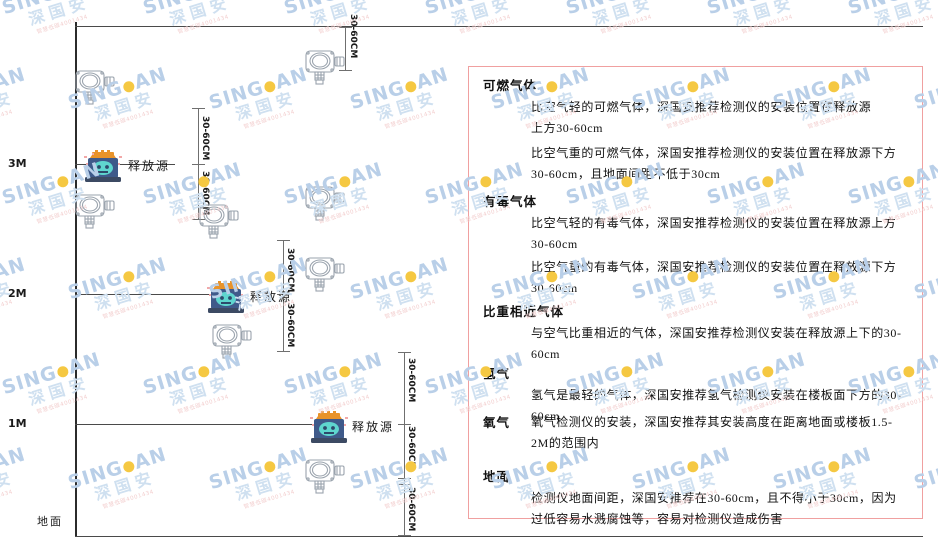  What do you see at coordinates (510, 202) in the screenshot?
I see `section-heading-toxic: 有毒气体` at bounding box center [510, 202].